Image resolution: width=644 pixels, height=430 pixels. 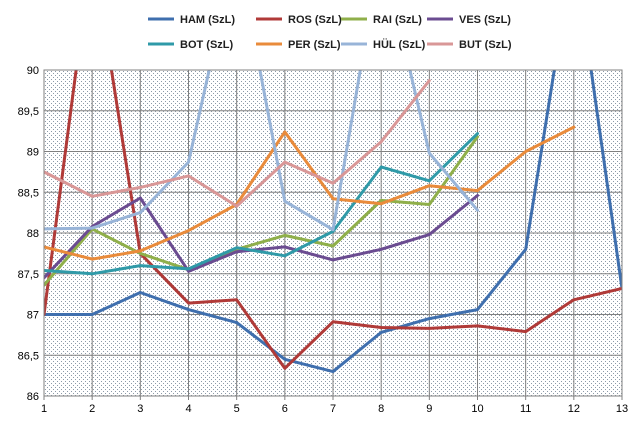 What do you see at coordinates (33, 71) in the screenshot?
I see `y-tick-label: 90` at bounding box center [33, 71].